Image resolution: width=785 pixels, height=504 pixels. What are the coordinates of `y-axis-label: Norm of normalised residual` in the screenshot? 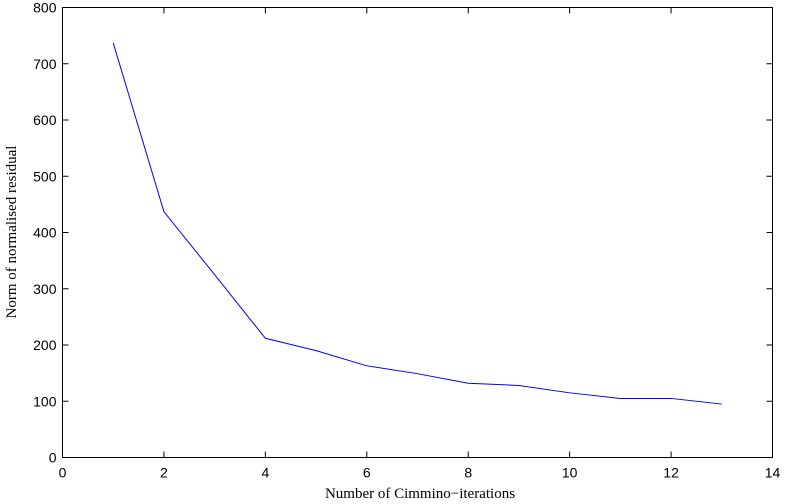 It's located at (12, 232).